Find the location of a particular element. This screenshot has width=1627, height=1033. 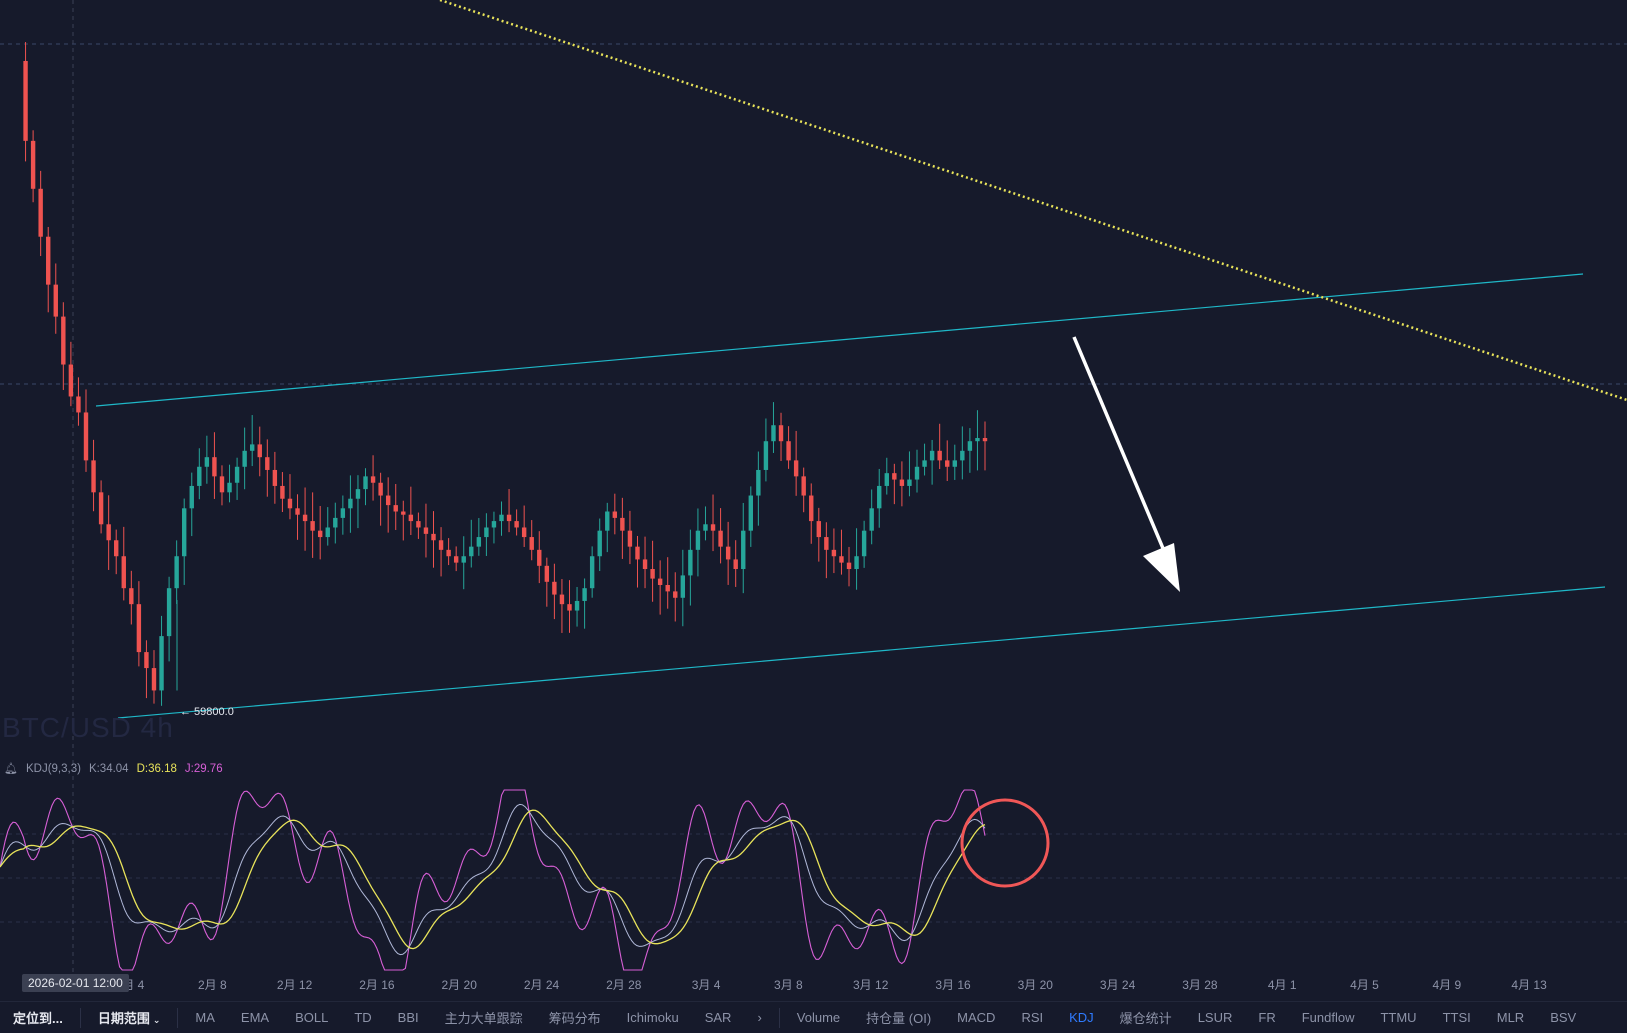

low-price-label: ← 59800.0 is located at coordinates (207, 712).